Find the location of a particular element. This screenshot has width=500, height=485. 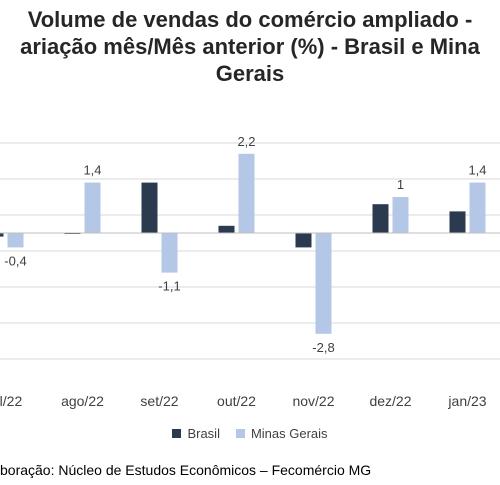

x-tick-label: out/22 is located at coordinates (236, 401).